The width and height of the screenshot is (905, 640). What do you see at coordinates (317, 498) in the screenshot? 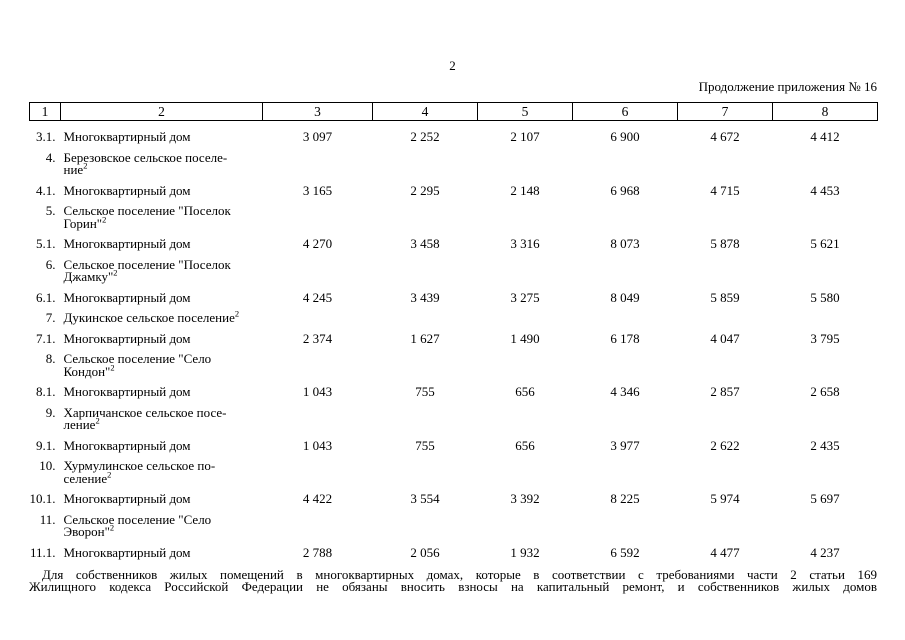
I see `cell-value: 4 422` at bounding box center [317, 498].